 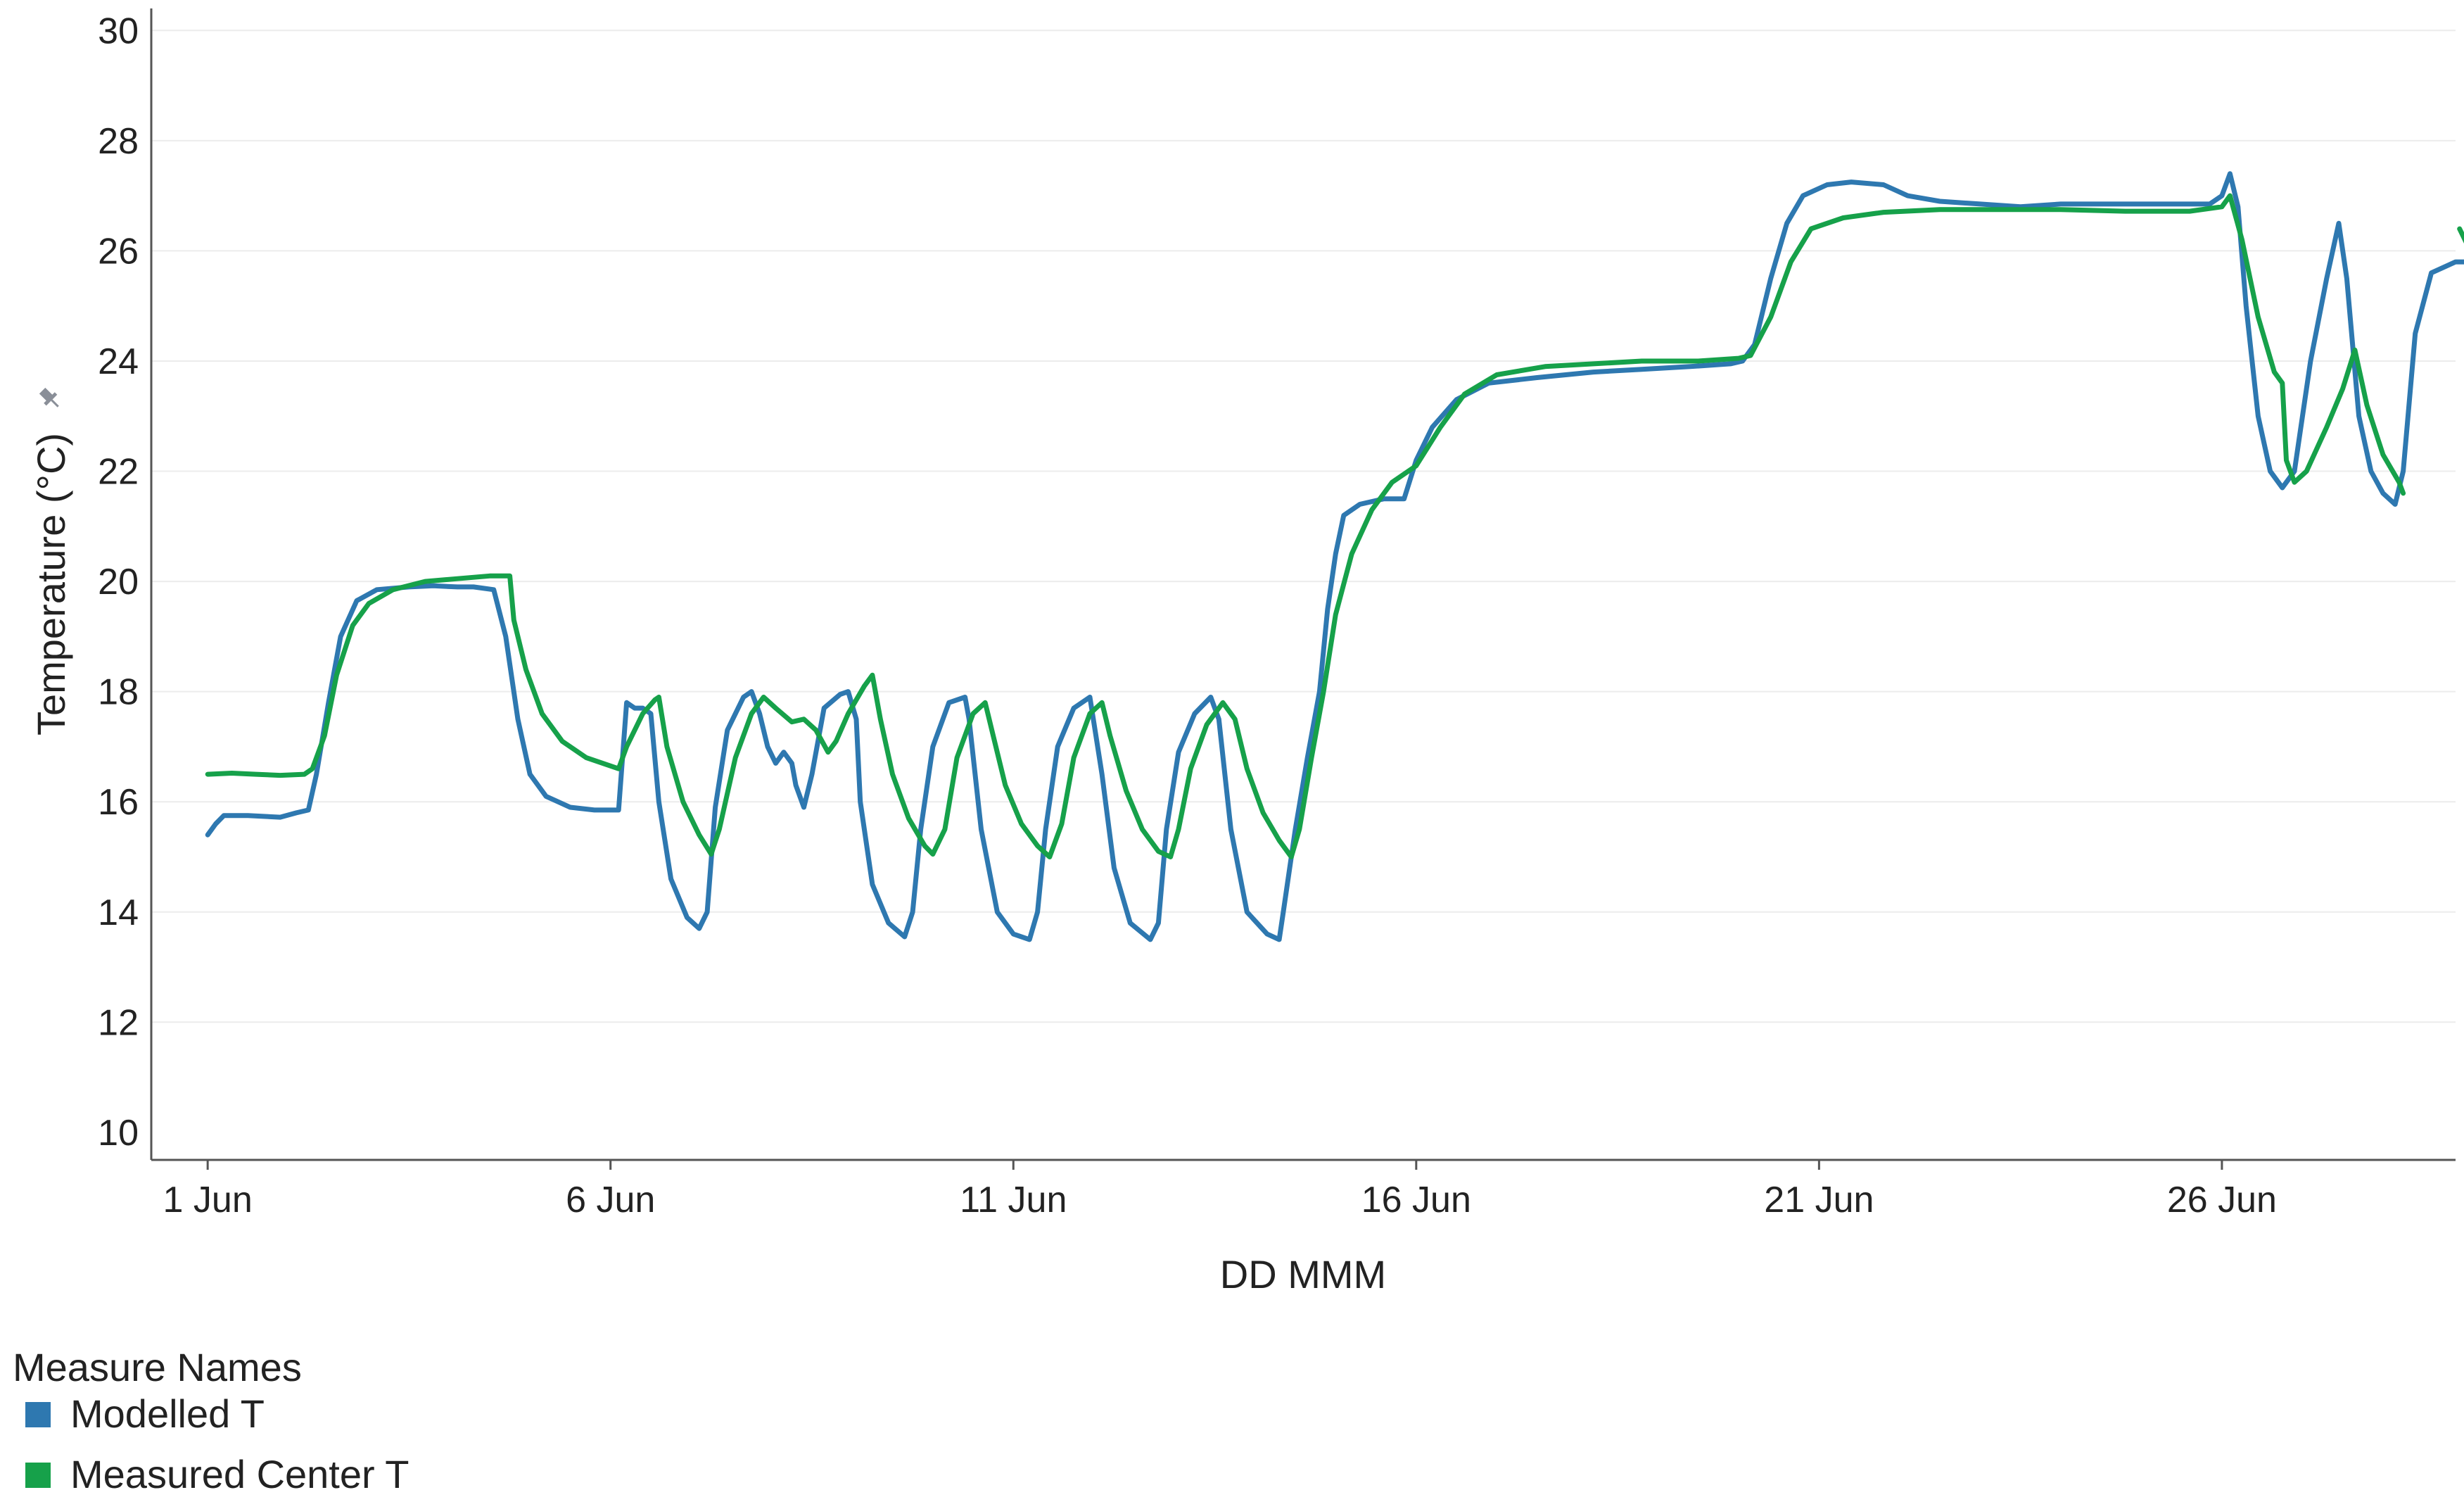 What do you see at coordinates (118, 1133) in the screenshot?
I see `y-tick-label: 10` at bounding box center [118, 1133].